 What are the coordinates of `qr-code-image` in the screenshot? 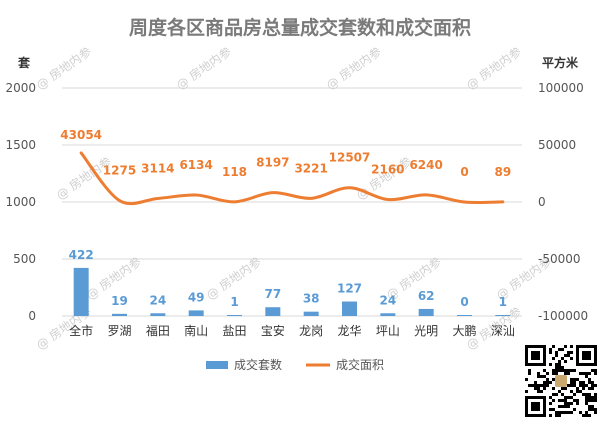 It's located at (561, 381).